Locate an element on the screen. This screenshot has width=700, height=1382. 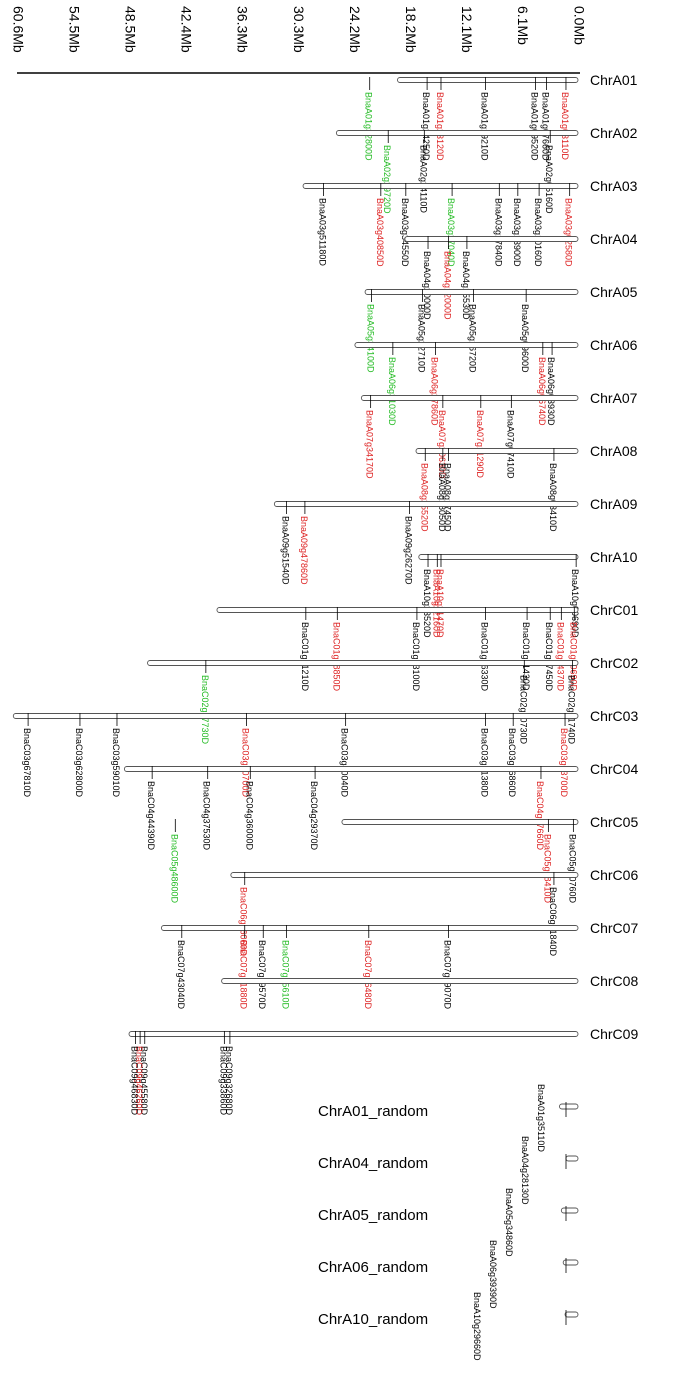
chromosome-label: ChrC02 is located at coordinates (614, 663).